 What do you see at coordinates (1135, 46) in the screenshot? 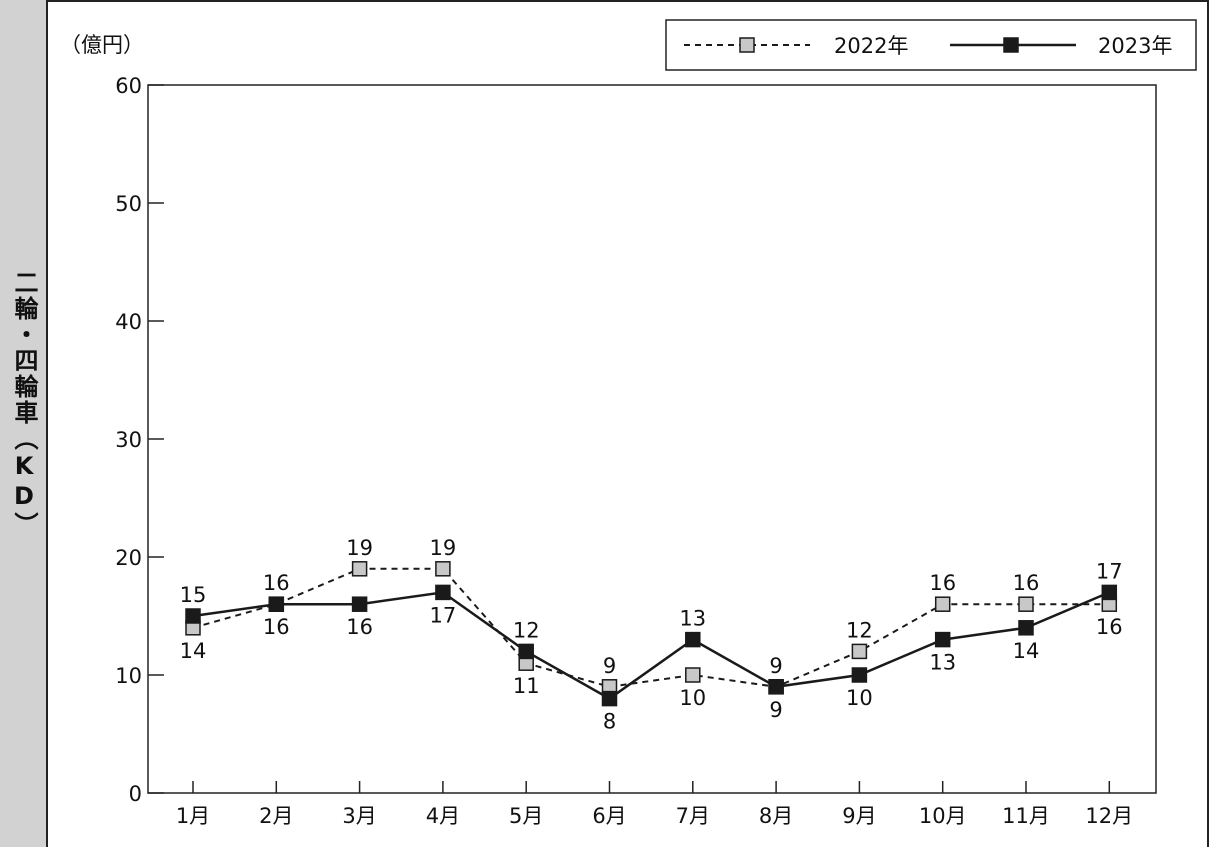
I see `legend-label-2023: 2023年` at bounding box center [1135, 46].